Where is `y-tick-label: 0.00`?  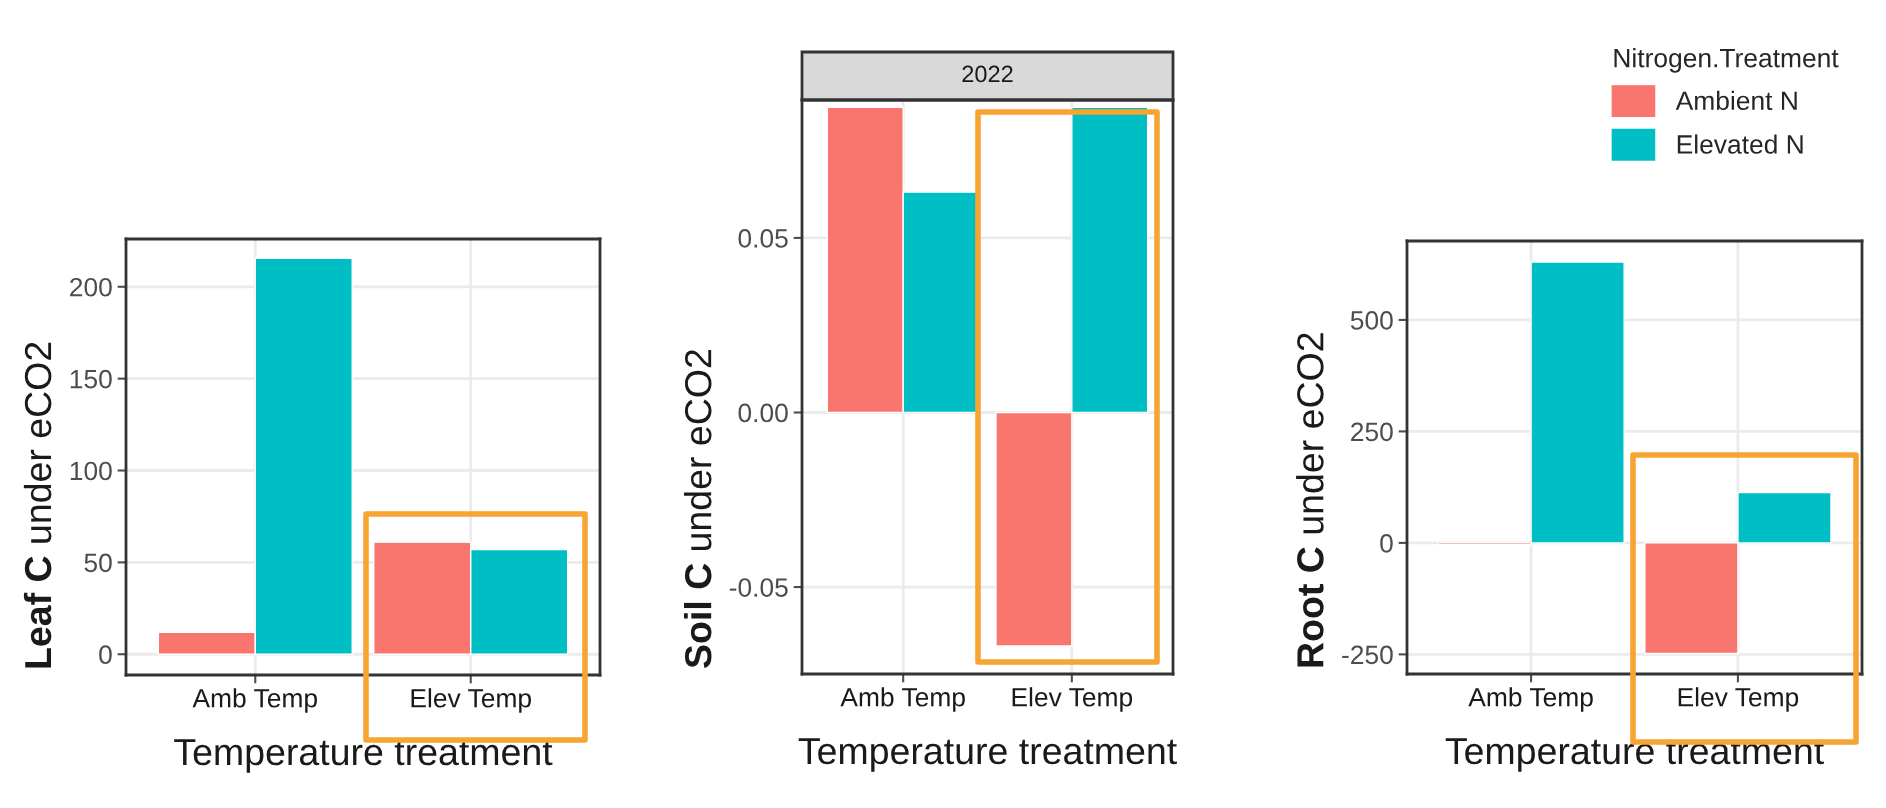 y-tick-label: 0.00 is located at coordinates (763, 413).